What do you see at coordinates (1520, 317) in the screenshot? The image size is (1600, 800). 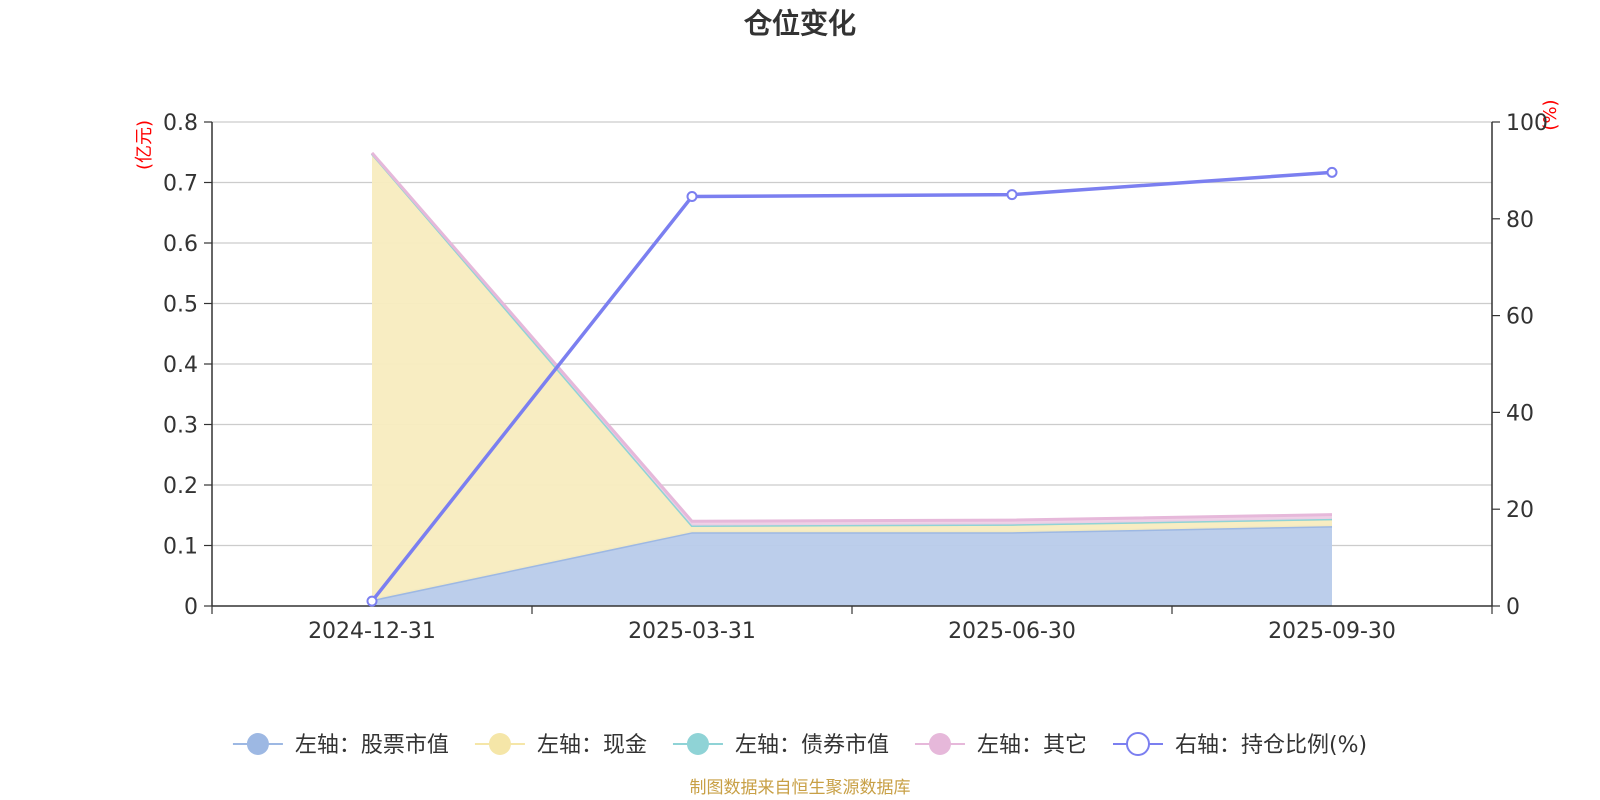 I see `right-axis-tick-label: 60` at bounding box center [1520, 317].